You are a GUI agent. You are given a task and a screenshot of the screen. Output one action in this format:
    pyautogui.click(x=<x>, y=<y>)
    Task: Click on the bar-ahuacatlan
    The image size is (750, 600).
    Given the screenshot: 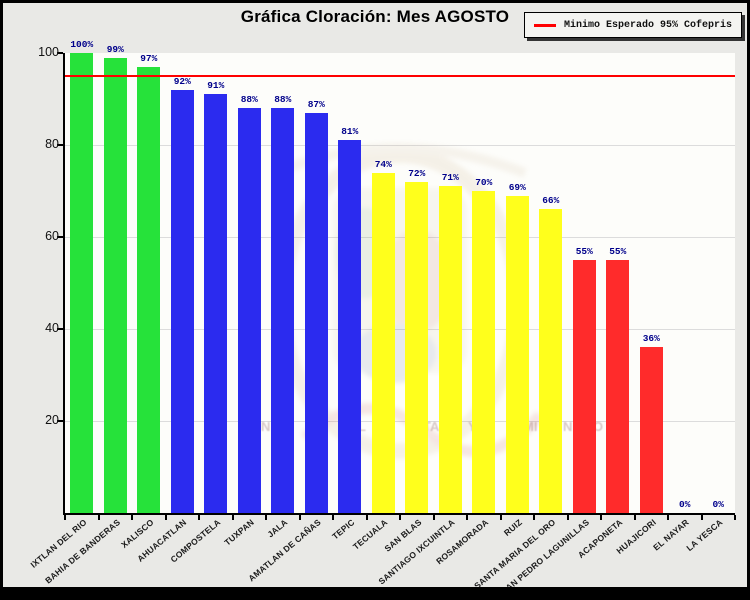 What is the action you would take?
    pyautogui.click(x=182, y=301)
    